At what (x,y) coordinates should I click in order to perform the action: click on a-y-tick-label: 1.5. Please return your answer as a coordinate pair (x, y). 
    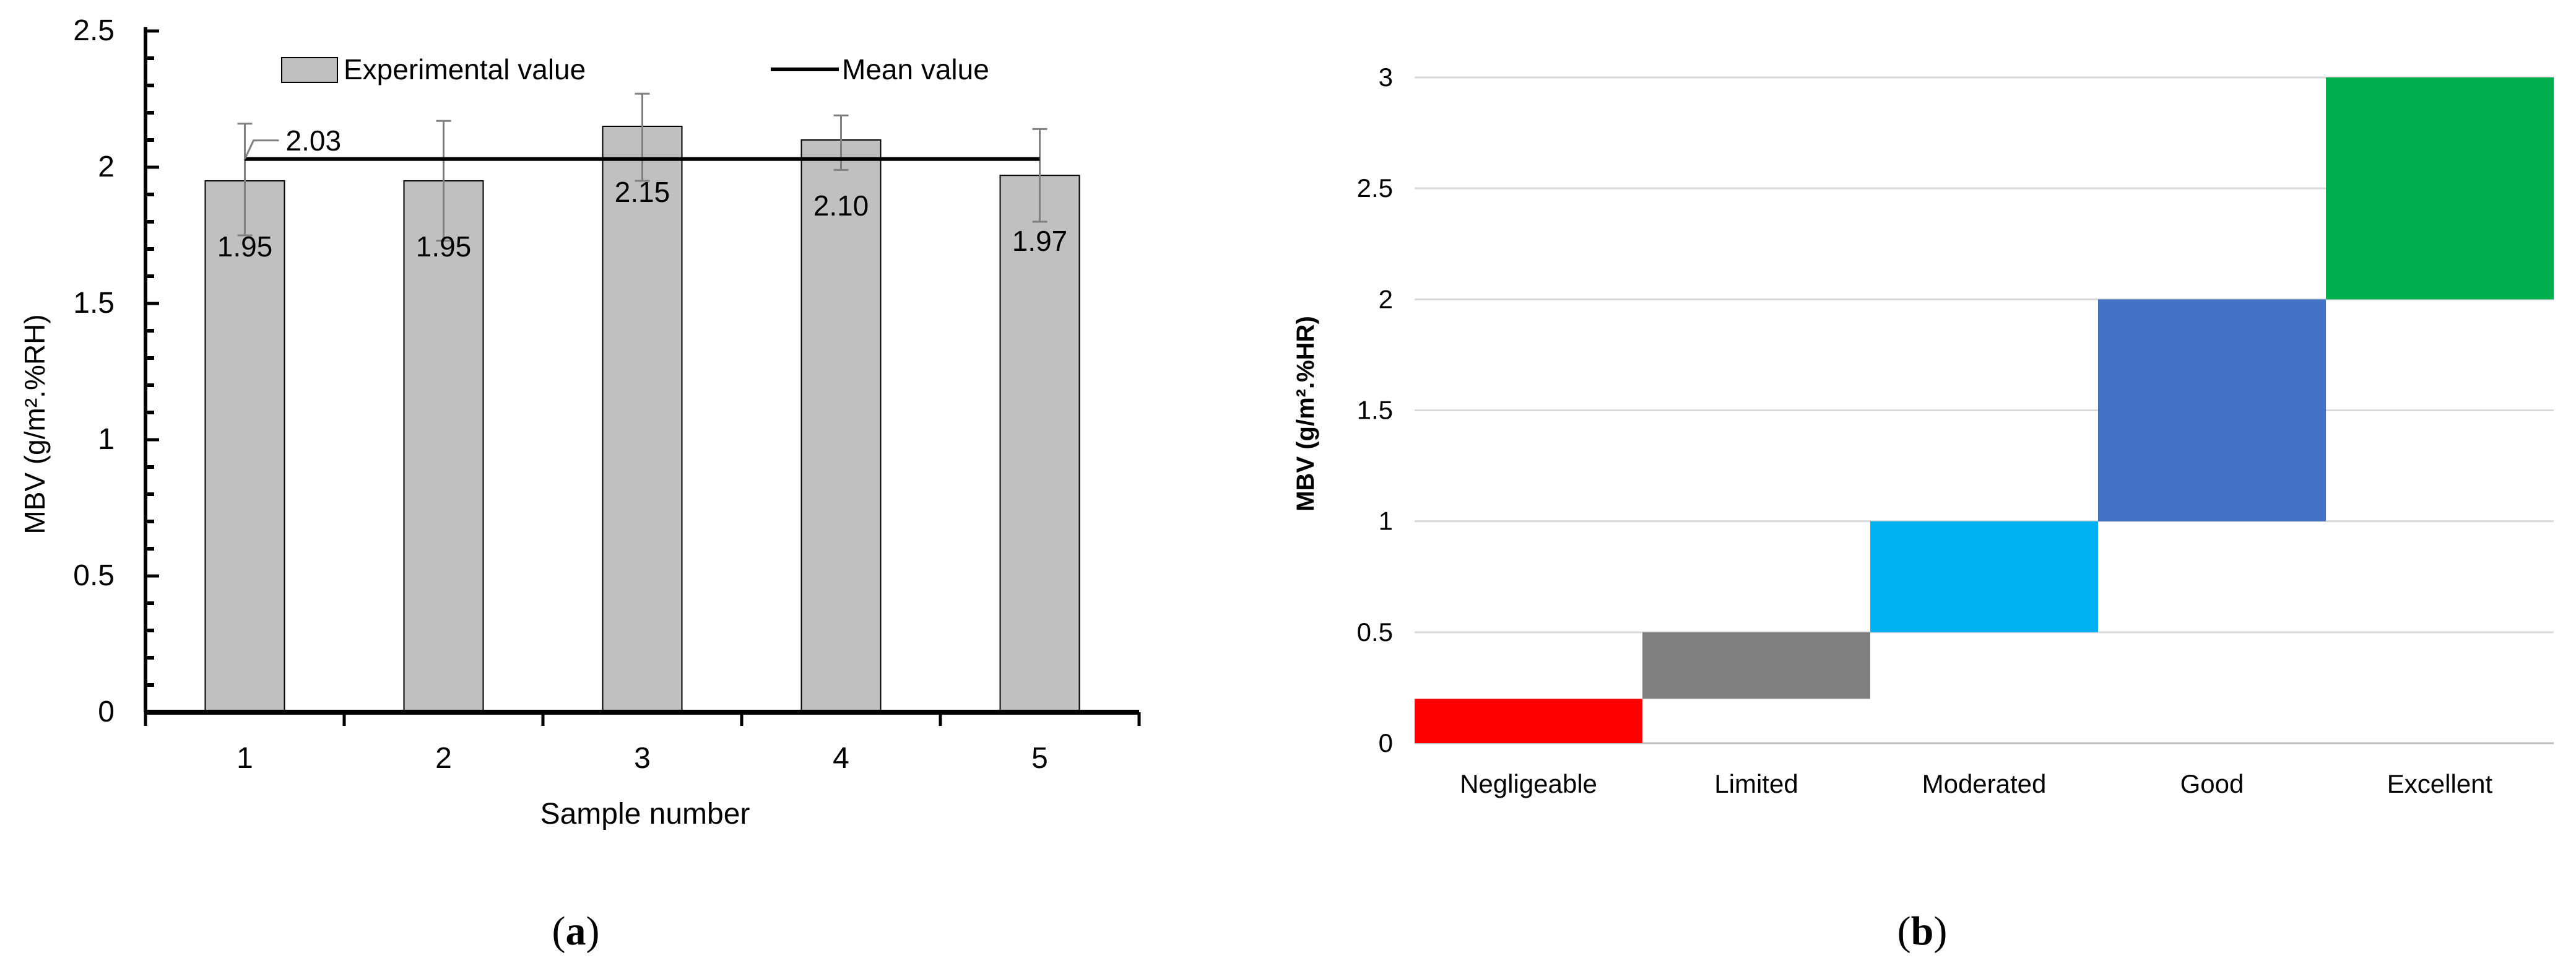
    Looking at the image, I should click on (94, 303).